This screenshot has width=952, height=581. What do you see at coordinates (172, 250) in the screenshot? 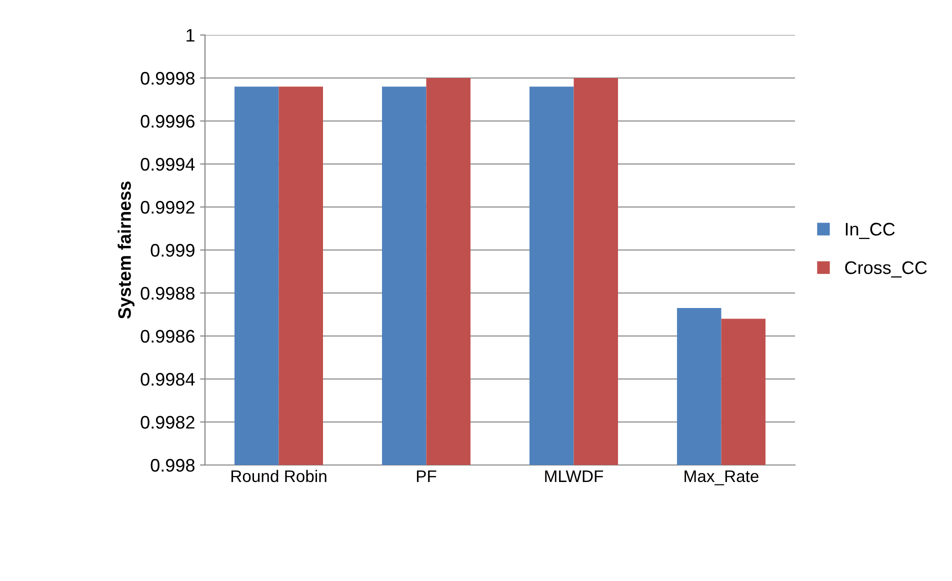
I see `y-tick-label: 0.999` at bounding box center [172, 250].